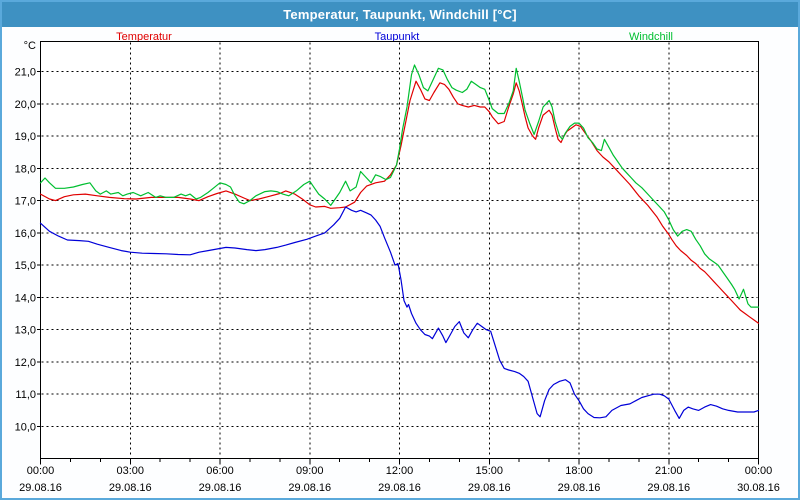 The width and height of the screenshot is (800, 500). I want to click on x-axis-time-label: 18:00, so click(579, 471).